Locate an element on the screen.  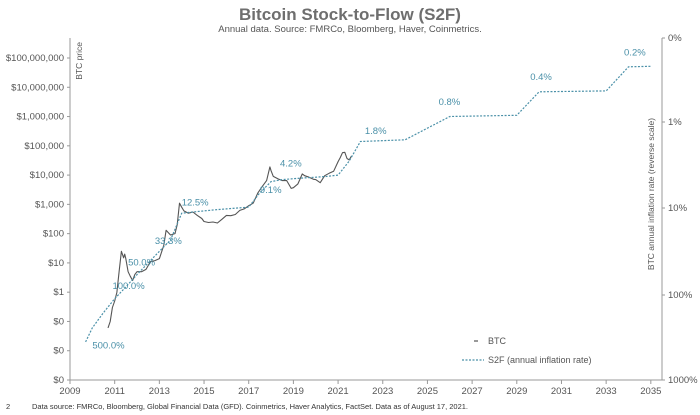
x-tick-label: 2017 is located at coordinates (248, 391).